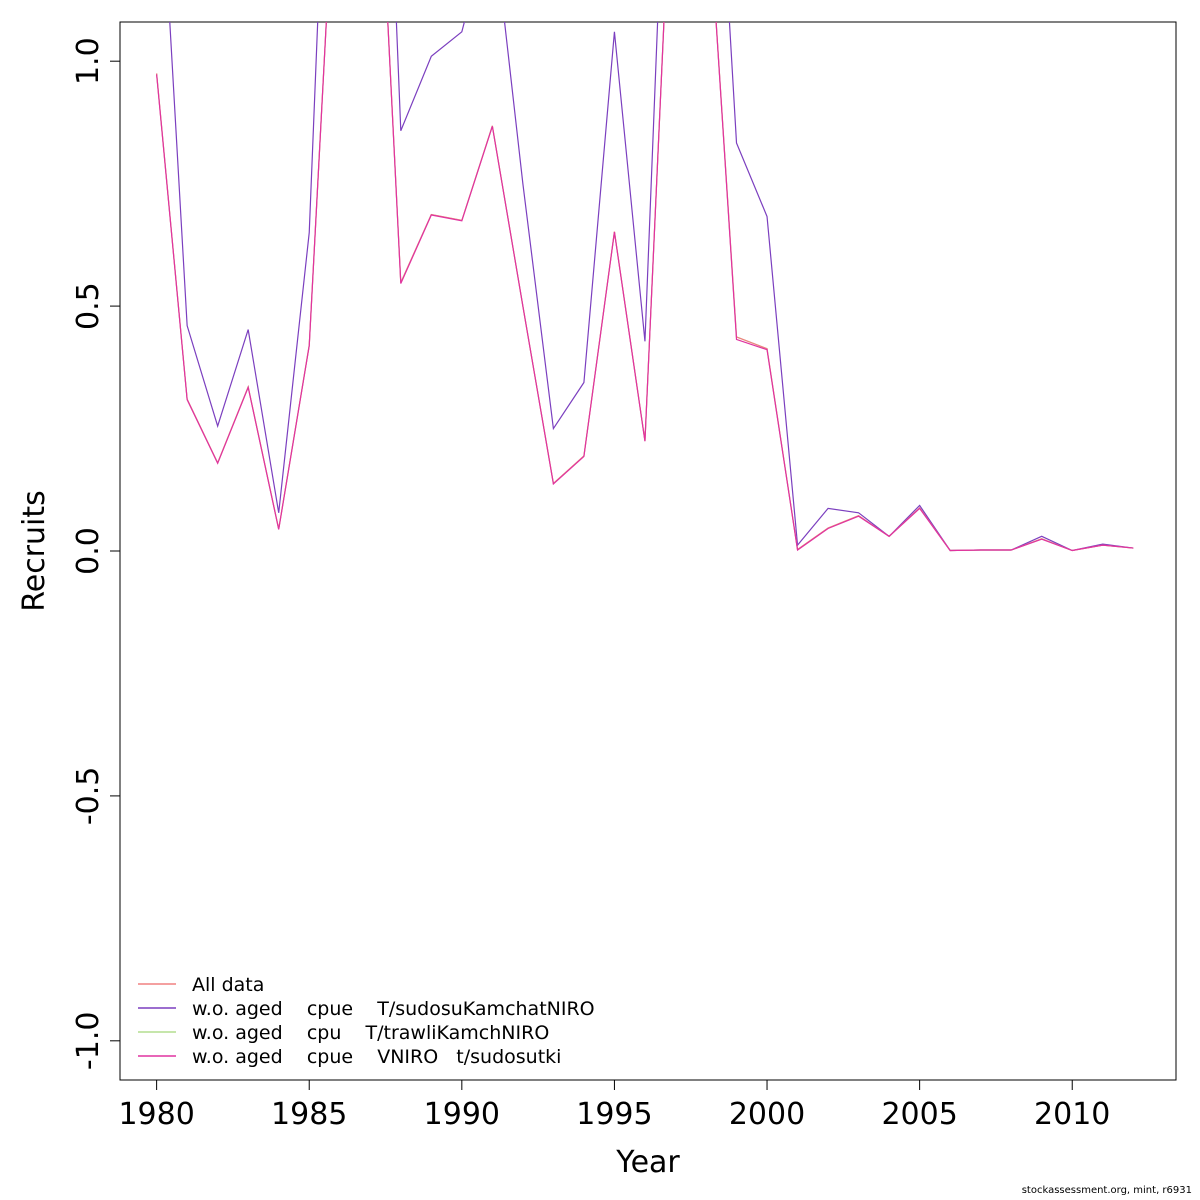  Describe the element at coordinates (1072, 1114) in the screenshot. I see `x-tick-label: 2010` at that location.